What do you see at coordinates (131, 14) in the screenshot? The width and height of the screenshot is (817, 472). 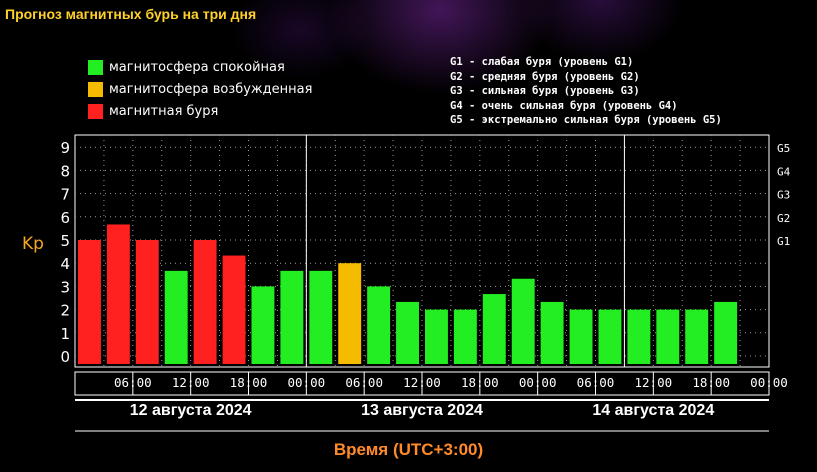 I see `page-title: Прогноз магнитных бурь на три дня` at bounding box center [131, 14].